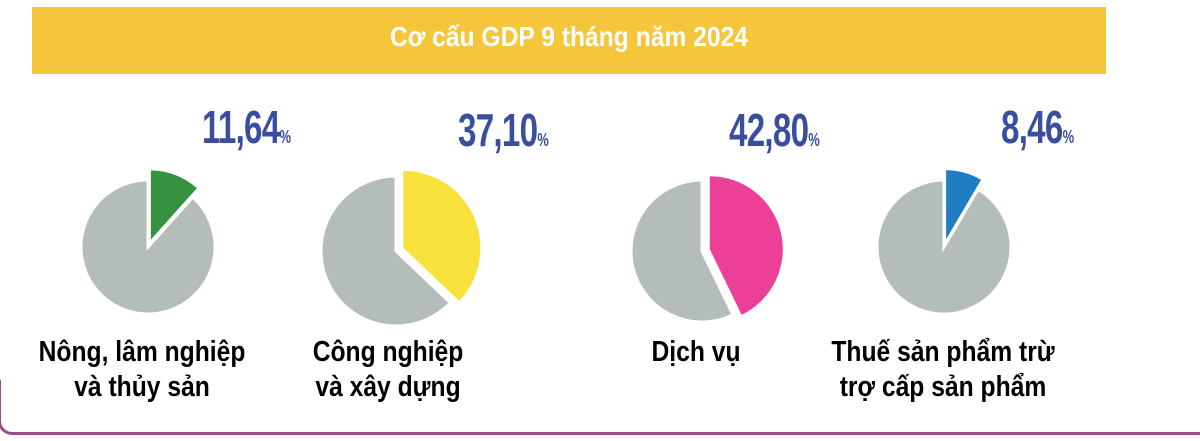 The image size is (1200, 441). Describe the element at coordinates (142, 352) in the screenshot. I see `label-line: Nông, lâm nghiệp` at that location.